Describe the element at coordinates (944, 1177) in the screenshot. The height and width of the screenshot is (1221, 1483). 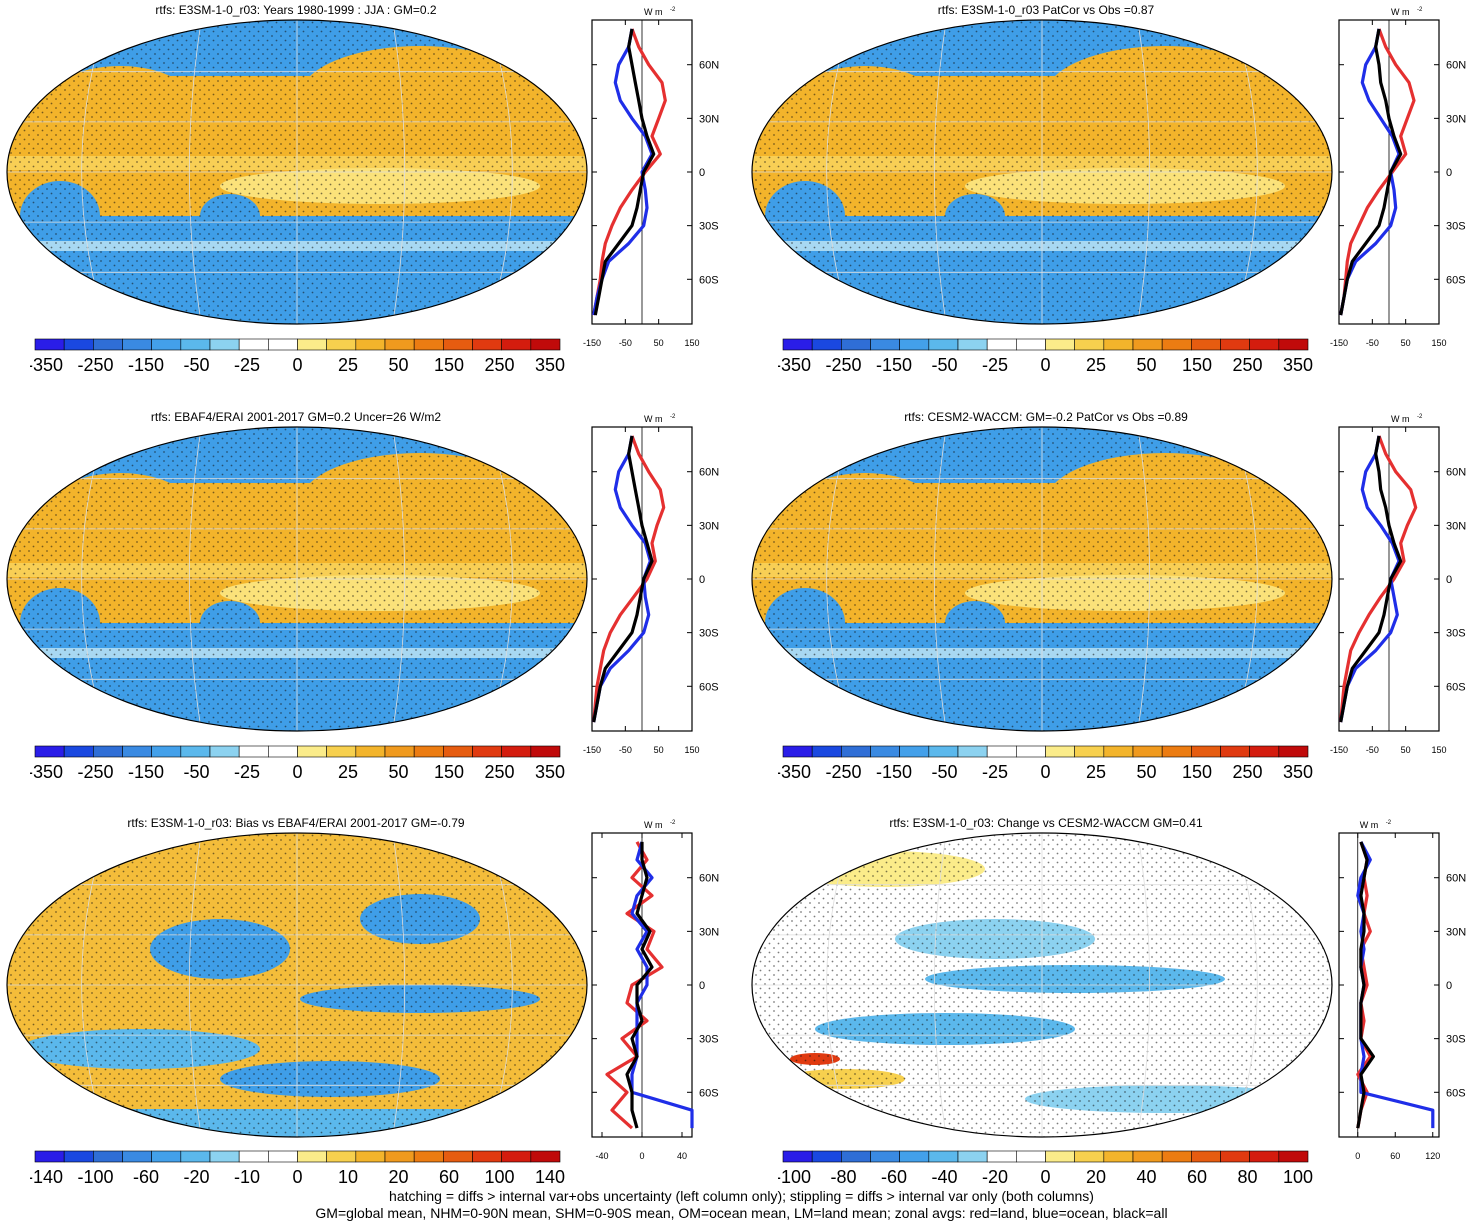
I see `colorbar-label: -40` at that location.